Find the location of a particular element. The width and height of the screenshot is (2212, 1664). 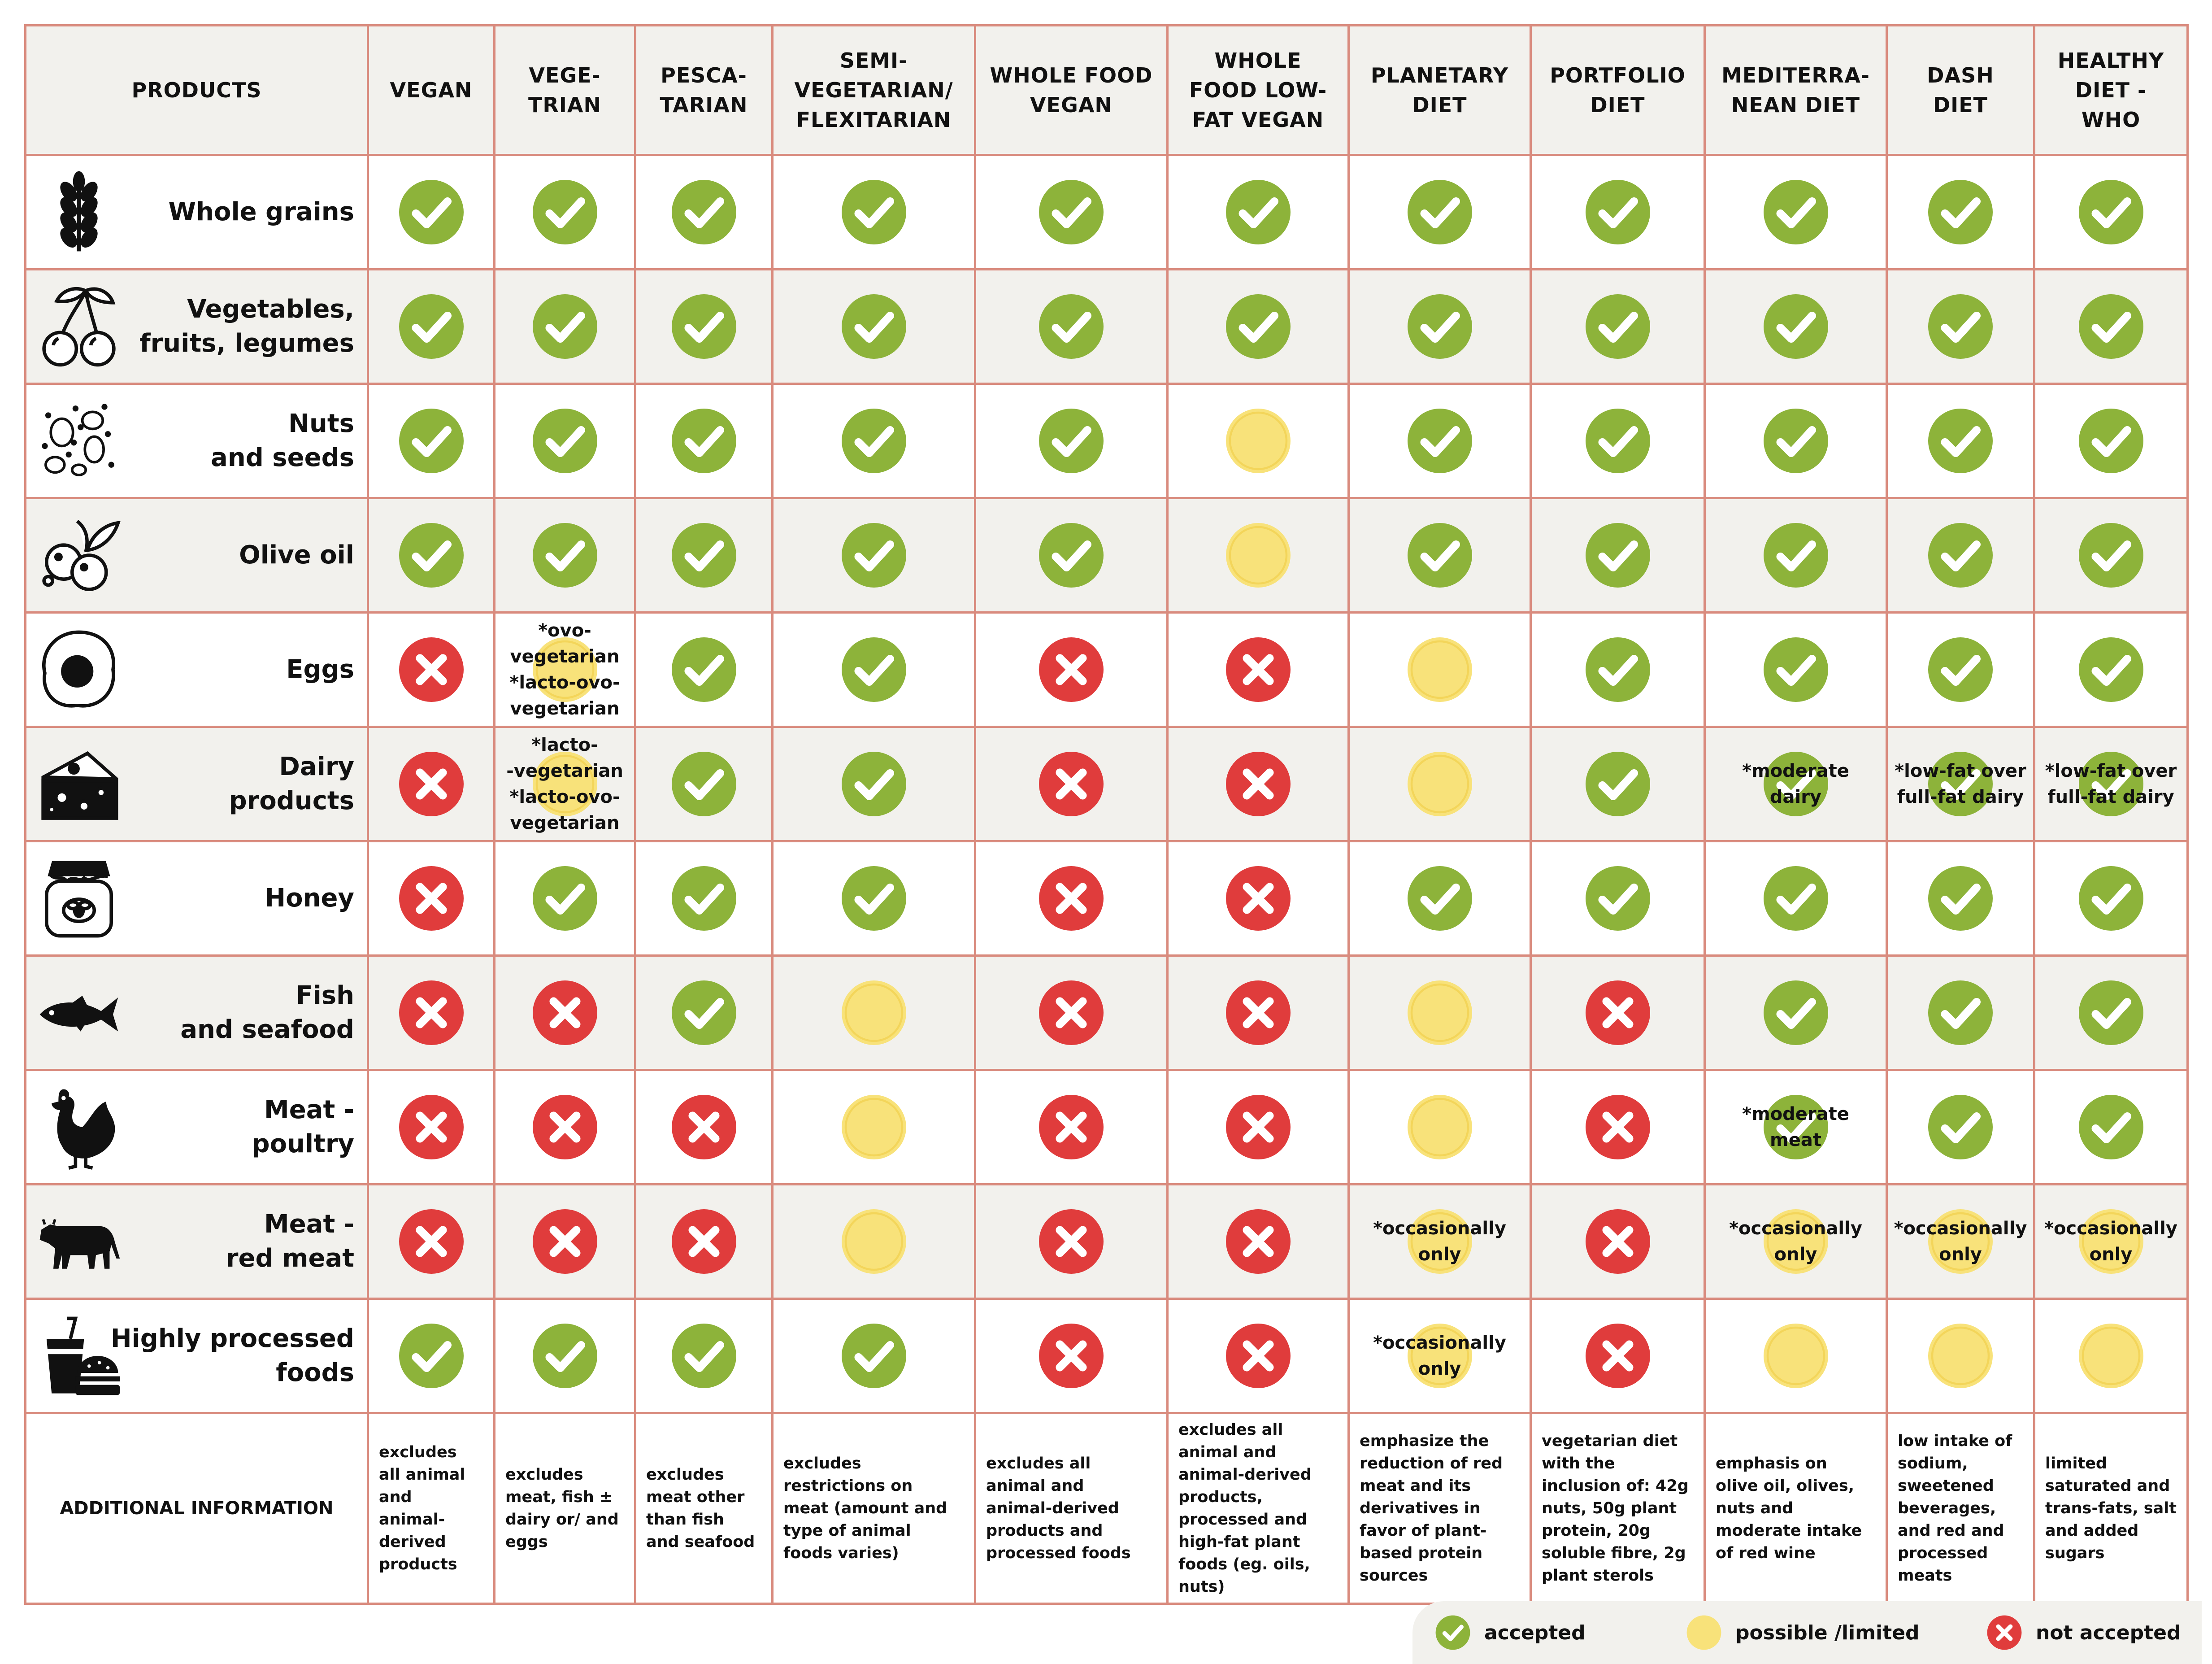

product-label: Fish and seafood is located at coordinates (267, 1012).